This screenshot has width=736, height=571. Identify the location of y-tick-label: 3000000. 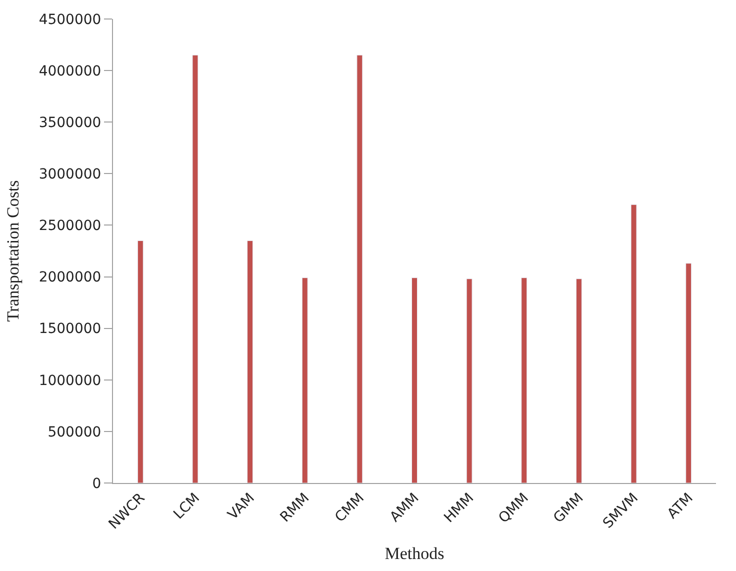
(70, 174).